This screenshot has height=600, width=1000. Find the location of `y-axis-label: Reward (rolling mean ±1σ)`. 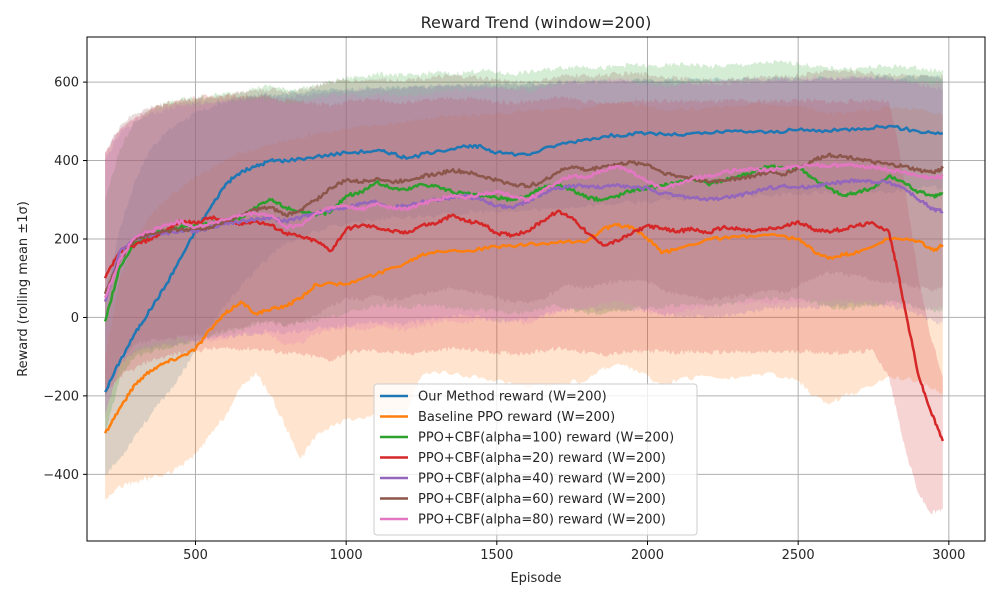

y-axis-label: Reward (rolling mean ±1σ) is located at coordinates (23, 289).